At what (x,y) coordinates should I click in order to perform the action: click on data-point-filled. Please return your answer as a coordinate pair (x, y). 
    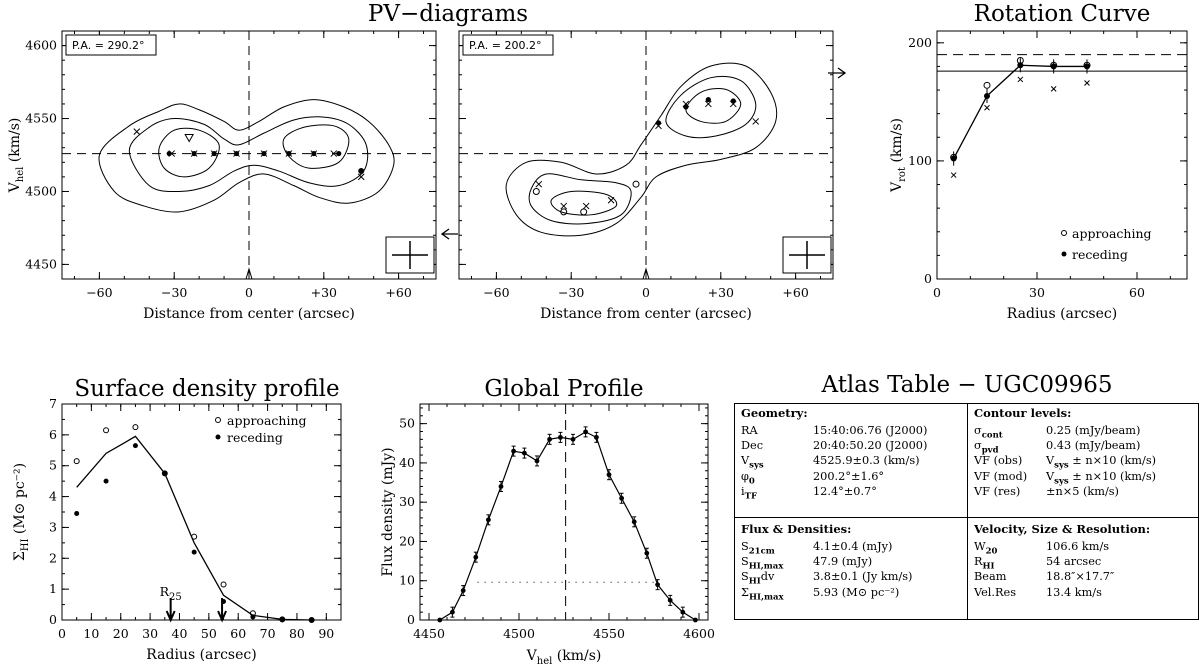
    Looking at the image, I should click on (361, 171).